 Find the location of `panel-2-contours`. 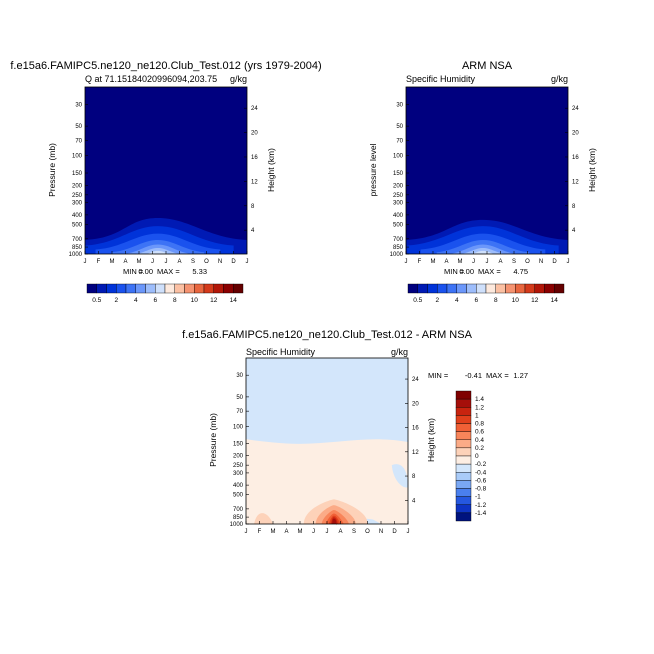

panel-2-contours is located at coordinates (487, 236).